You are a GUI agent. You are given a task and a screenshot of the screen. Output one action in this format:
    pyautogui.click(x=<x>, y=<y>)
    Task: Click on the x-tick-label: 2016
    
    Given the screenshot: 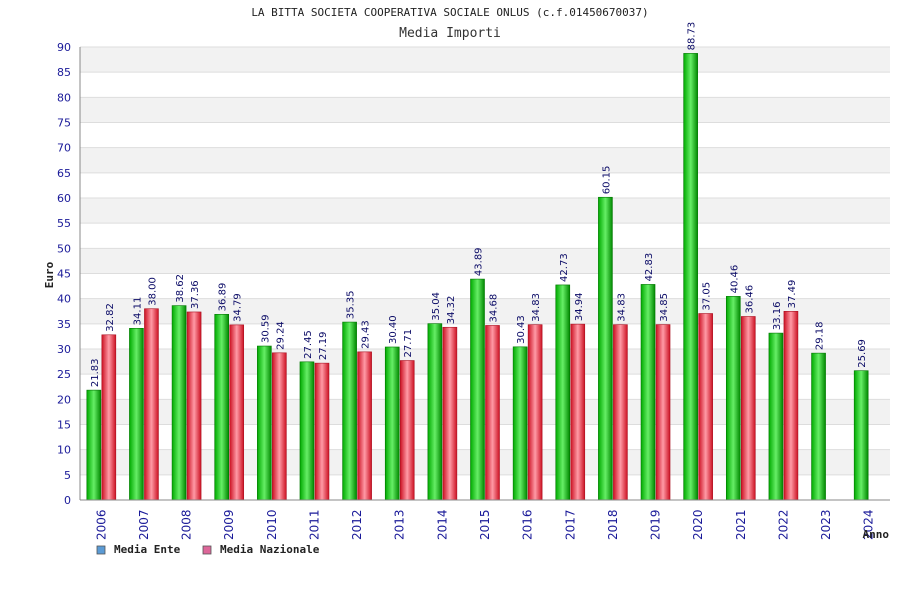 What is the action you would take?
    pyautogui.click(x=528, y=524)
    